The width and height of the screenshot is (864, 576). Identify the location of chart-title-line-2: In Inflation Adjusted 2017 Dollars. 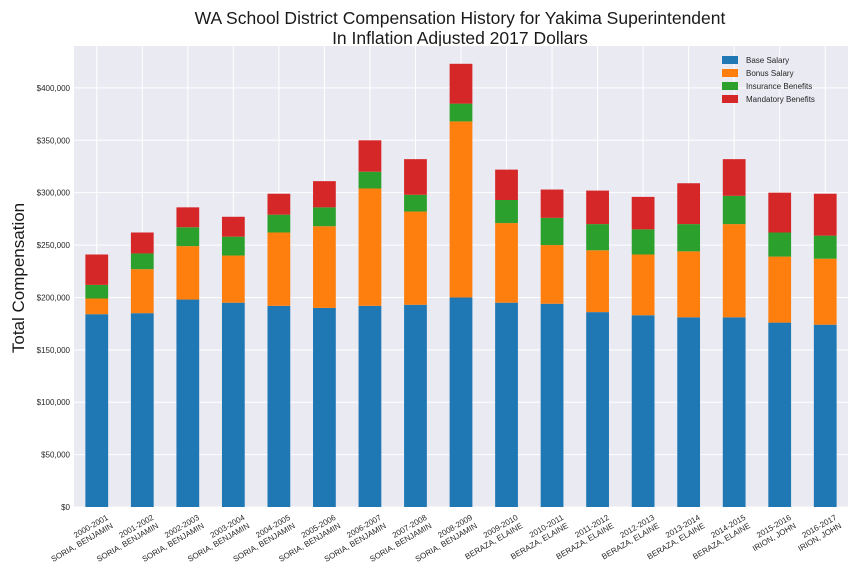
(460, 38).